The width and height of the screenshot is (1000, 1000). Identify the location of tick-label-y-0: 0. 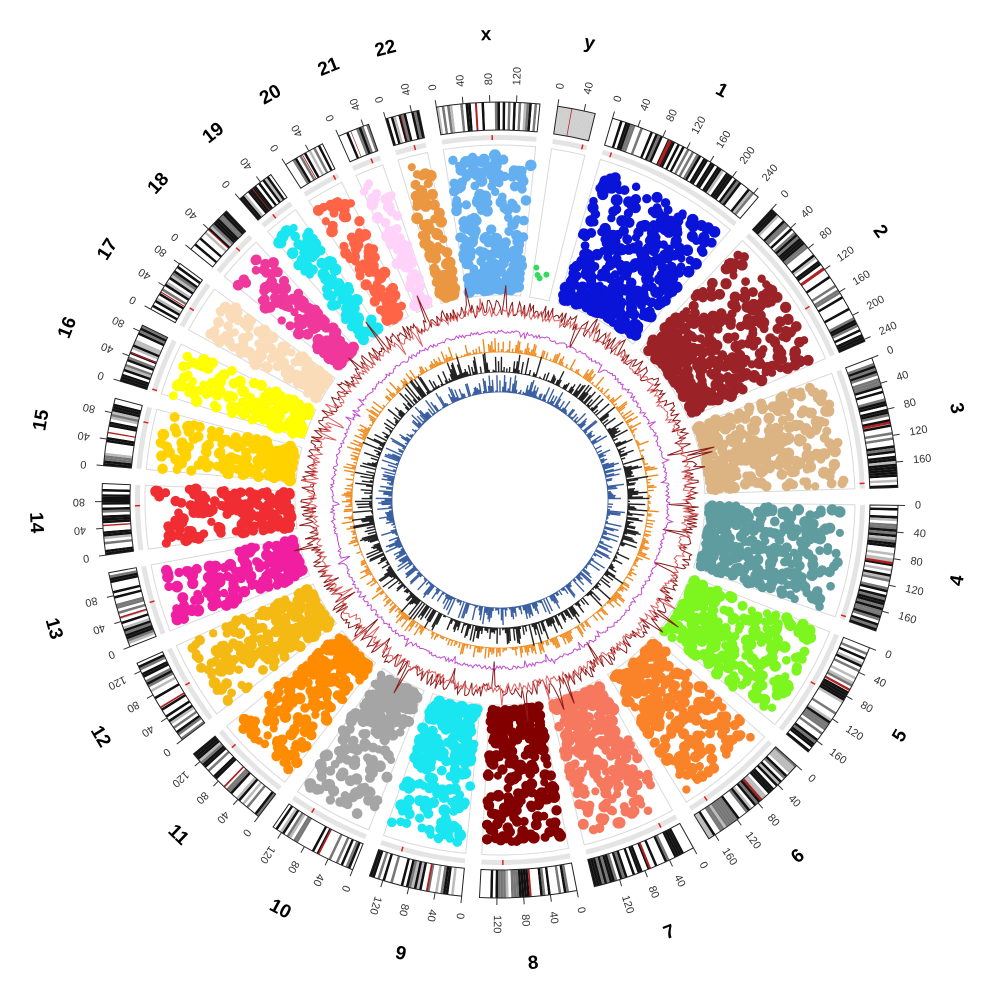
(560, 86).